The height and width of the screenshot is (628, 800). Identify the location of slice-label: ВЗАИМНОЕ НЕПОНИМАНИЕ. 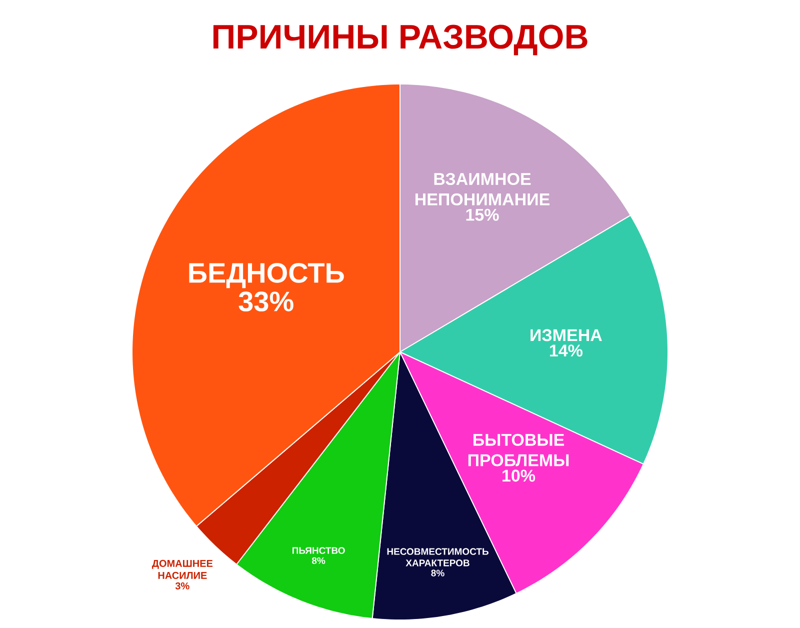
(482, 189).